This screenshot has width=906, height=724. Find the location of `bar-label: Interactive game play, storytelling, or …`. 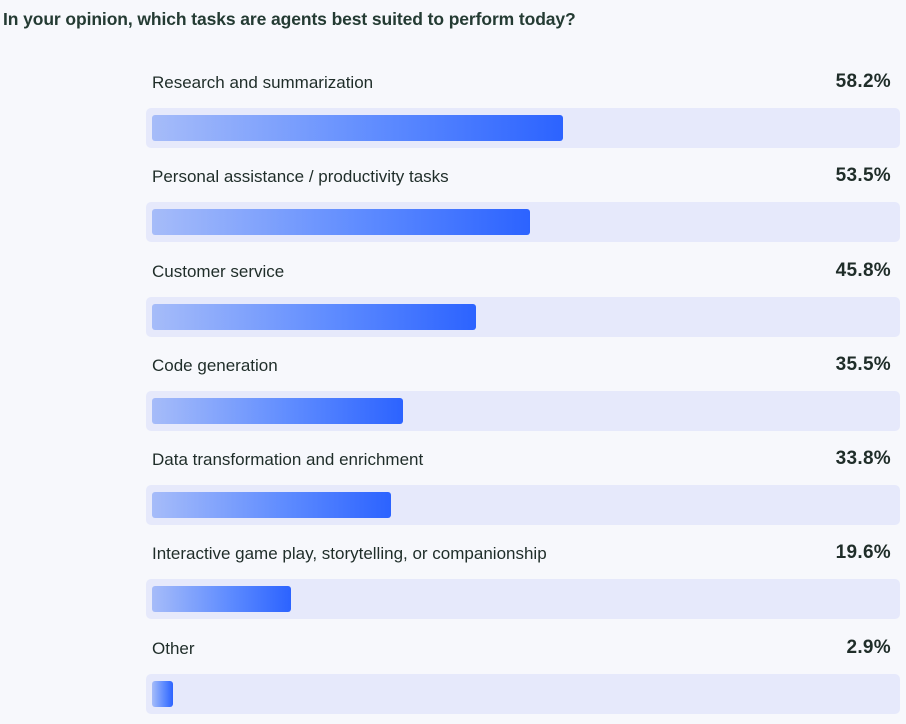

bar-label: Interactive game play, storytelling, or … is located at coordinates (349, 554).